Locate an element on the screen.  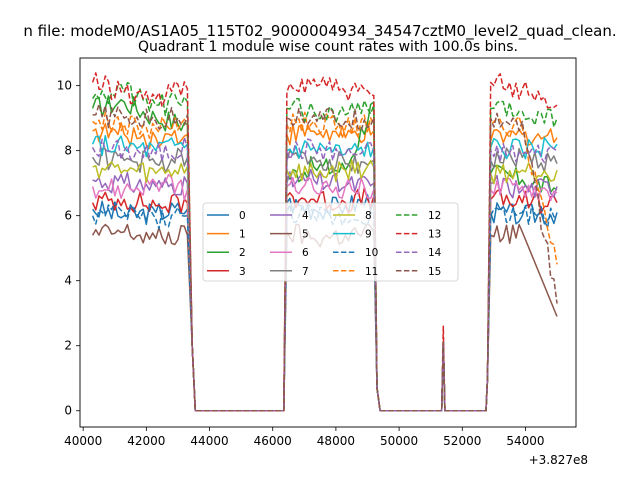
legend-box is located at coordinates (330, 242).